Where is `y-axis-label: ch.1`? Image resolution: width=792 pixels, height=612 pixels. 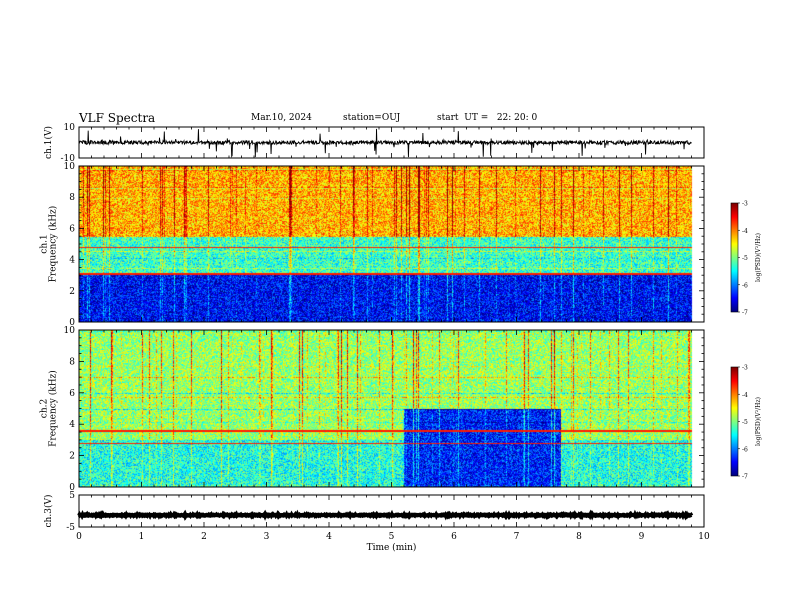
y-axis-label: ch.1 is located at coordinates (45, 243).